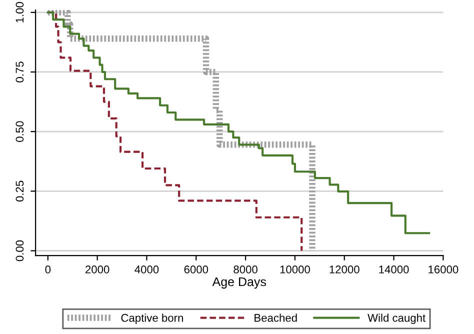 The image size is (474, 334). Describe the element at coordinates (394, 270) in the screenshot. I see `x-tick-label: 14000` at that location.